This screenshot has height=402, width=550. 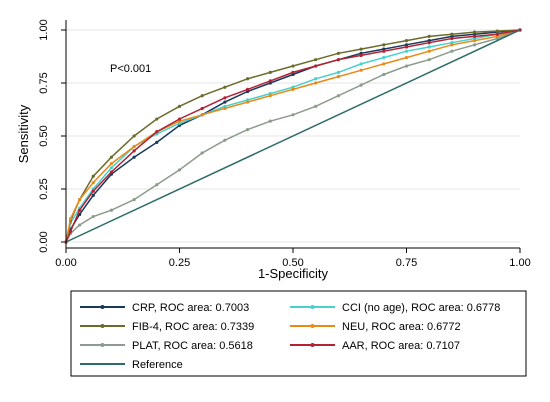 What do you see at coordinates (401, 327) in the screenshot?
I see `legend-entry-label: NEU, ROC area: 0.6772` at bounding box center [401, 327].